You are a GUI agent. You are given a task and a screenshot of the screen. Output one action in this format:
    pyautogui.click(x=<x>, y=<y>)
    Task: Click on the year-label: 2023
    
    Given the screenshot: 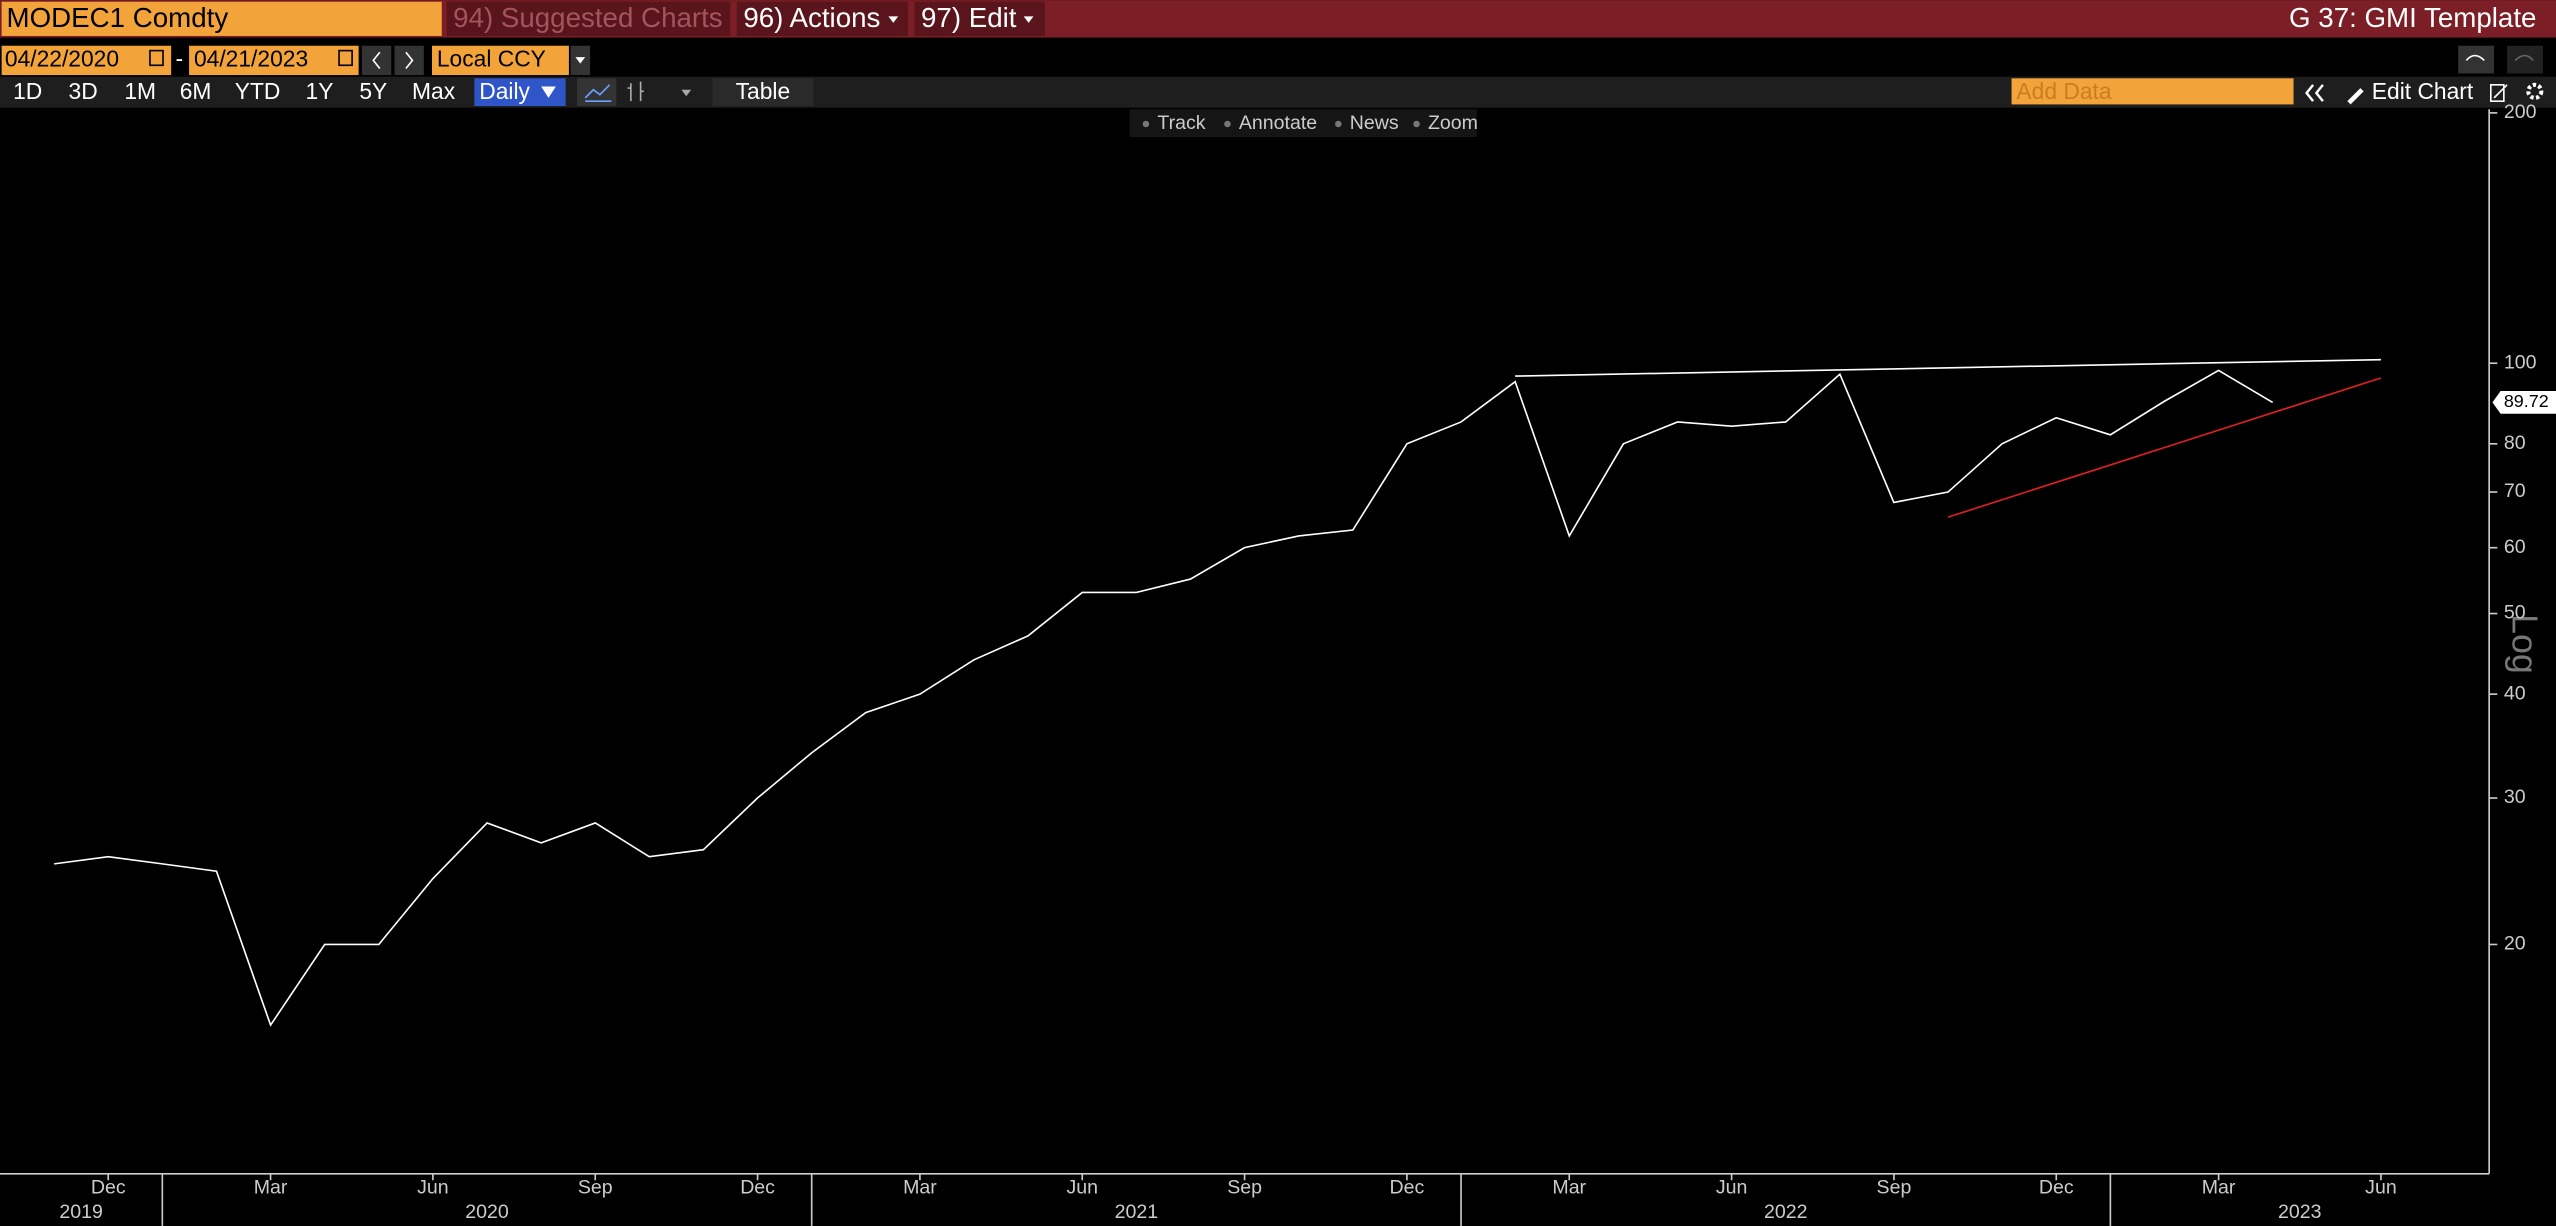 What is the action you would take?
    pyautogui.click(x=2300, y=1212)
    